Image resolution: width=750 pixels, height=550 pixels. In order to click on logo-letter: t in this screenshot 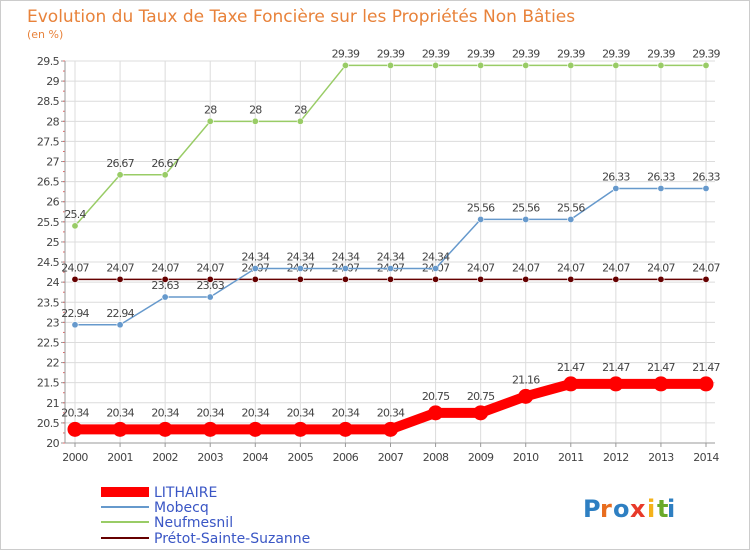, I will do `click(662, 509)`.